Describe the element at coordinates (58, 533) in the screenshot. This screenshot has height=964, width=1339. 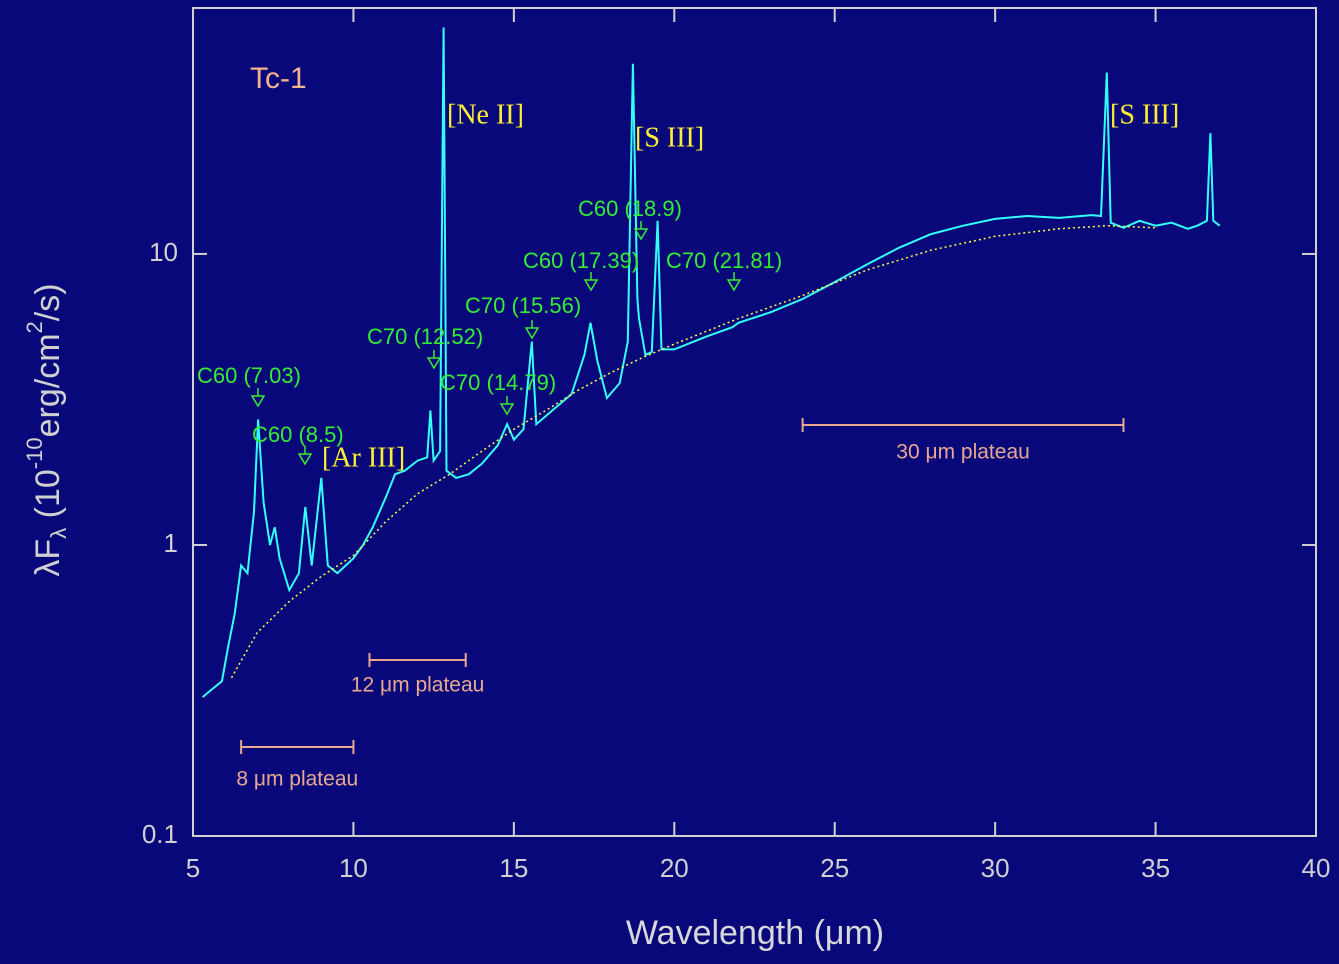
I see `y-axis-label-part: λ` at that location.